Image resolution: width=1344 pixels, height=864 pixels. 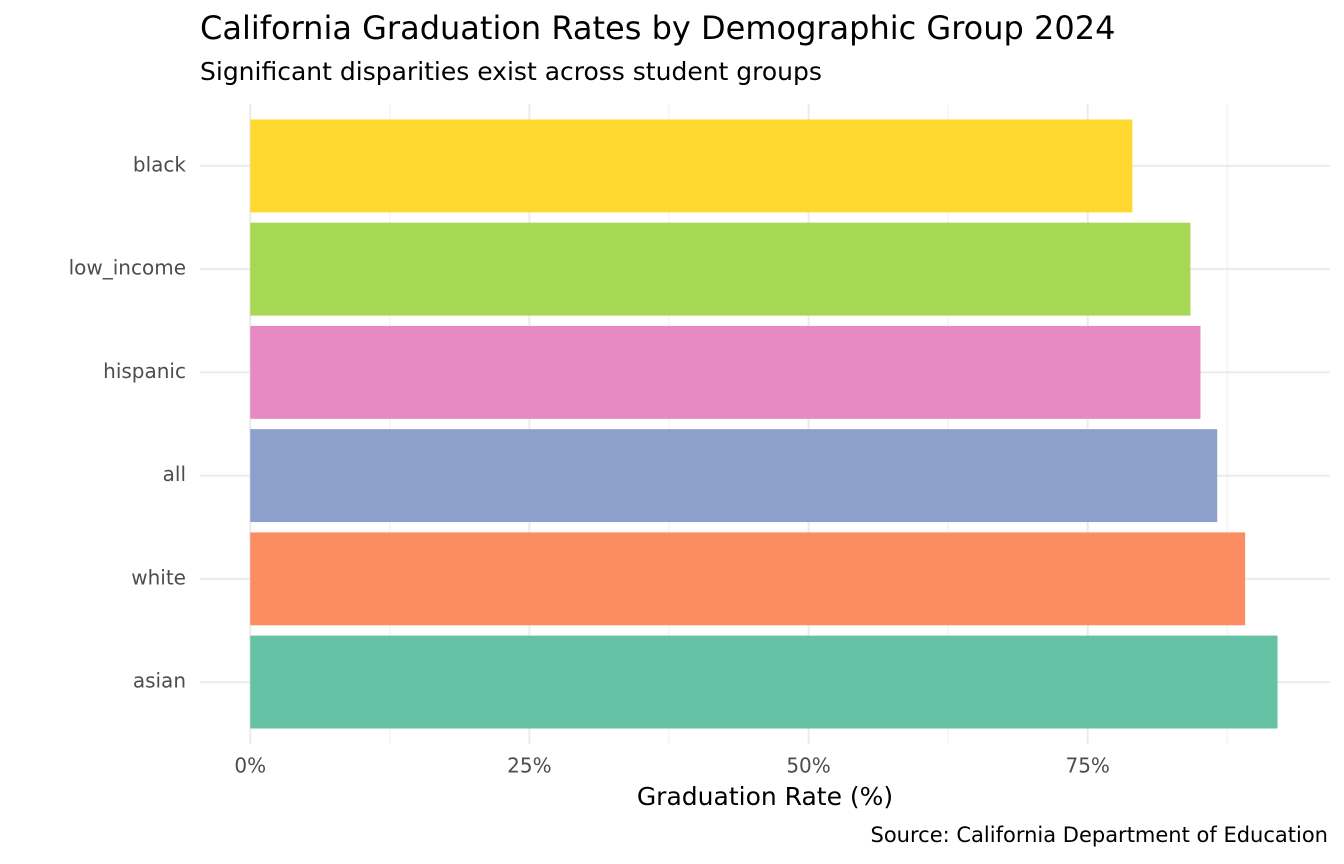 I want to click on x-tick-label: 0%, so click(x=250, y=766).